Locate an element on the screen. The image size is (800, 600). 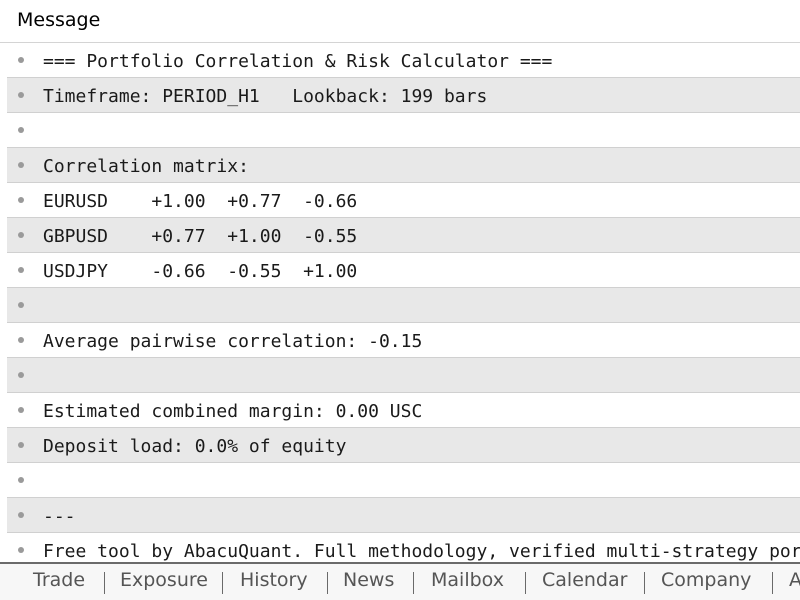
log-row: EURUSD +1.00 +0.77 -0.66 is located at coordinates (403, 200).